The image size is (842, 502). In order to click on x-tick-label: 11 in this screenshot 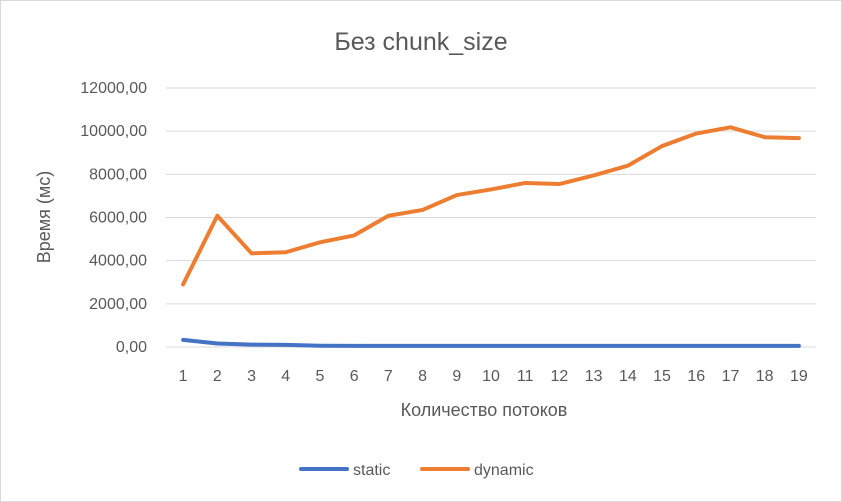, I will do `click(525, 376)`.